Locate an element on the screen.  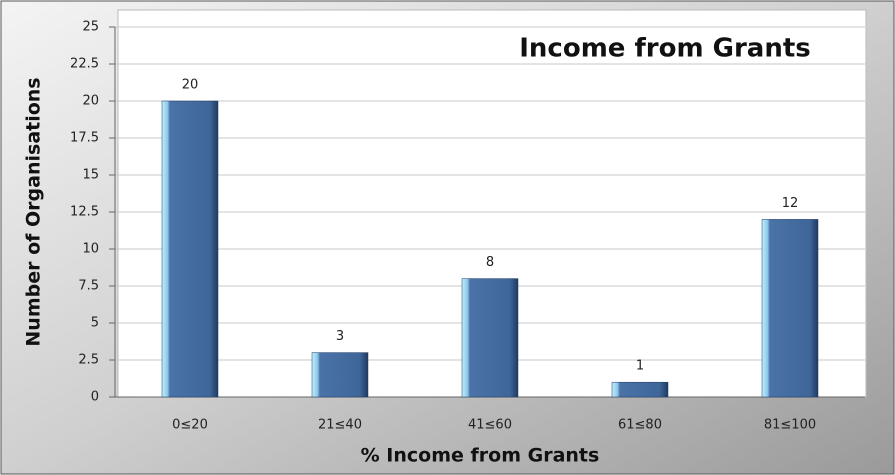
y-axis-label: Number of Organisations is located at coordinates (34, 211).